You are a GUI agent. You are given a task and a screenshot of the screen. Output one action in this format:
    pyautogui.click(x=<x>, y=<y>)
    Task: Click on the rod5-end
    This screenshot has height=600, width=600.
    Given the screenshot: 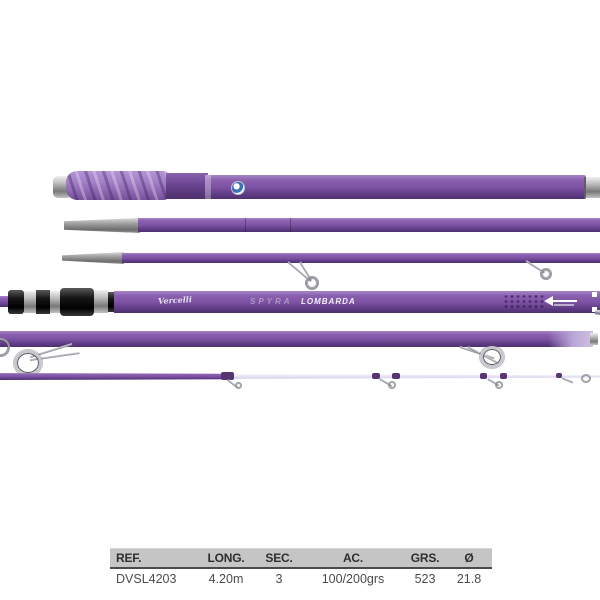 What is the action you would take?
    pyautogui.click(x=594, y=339)
    